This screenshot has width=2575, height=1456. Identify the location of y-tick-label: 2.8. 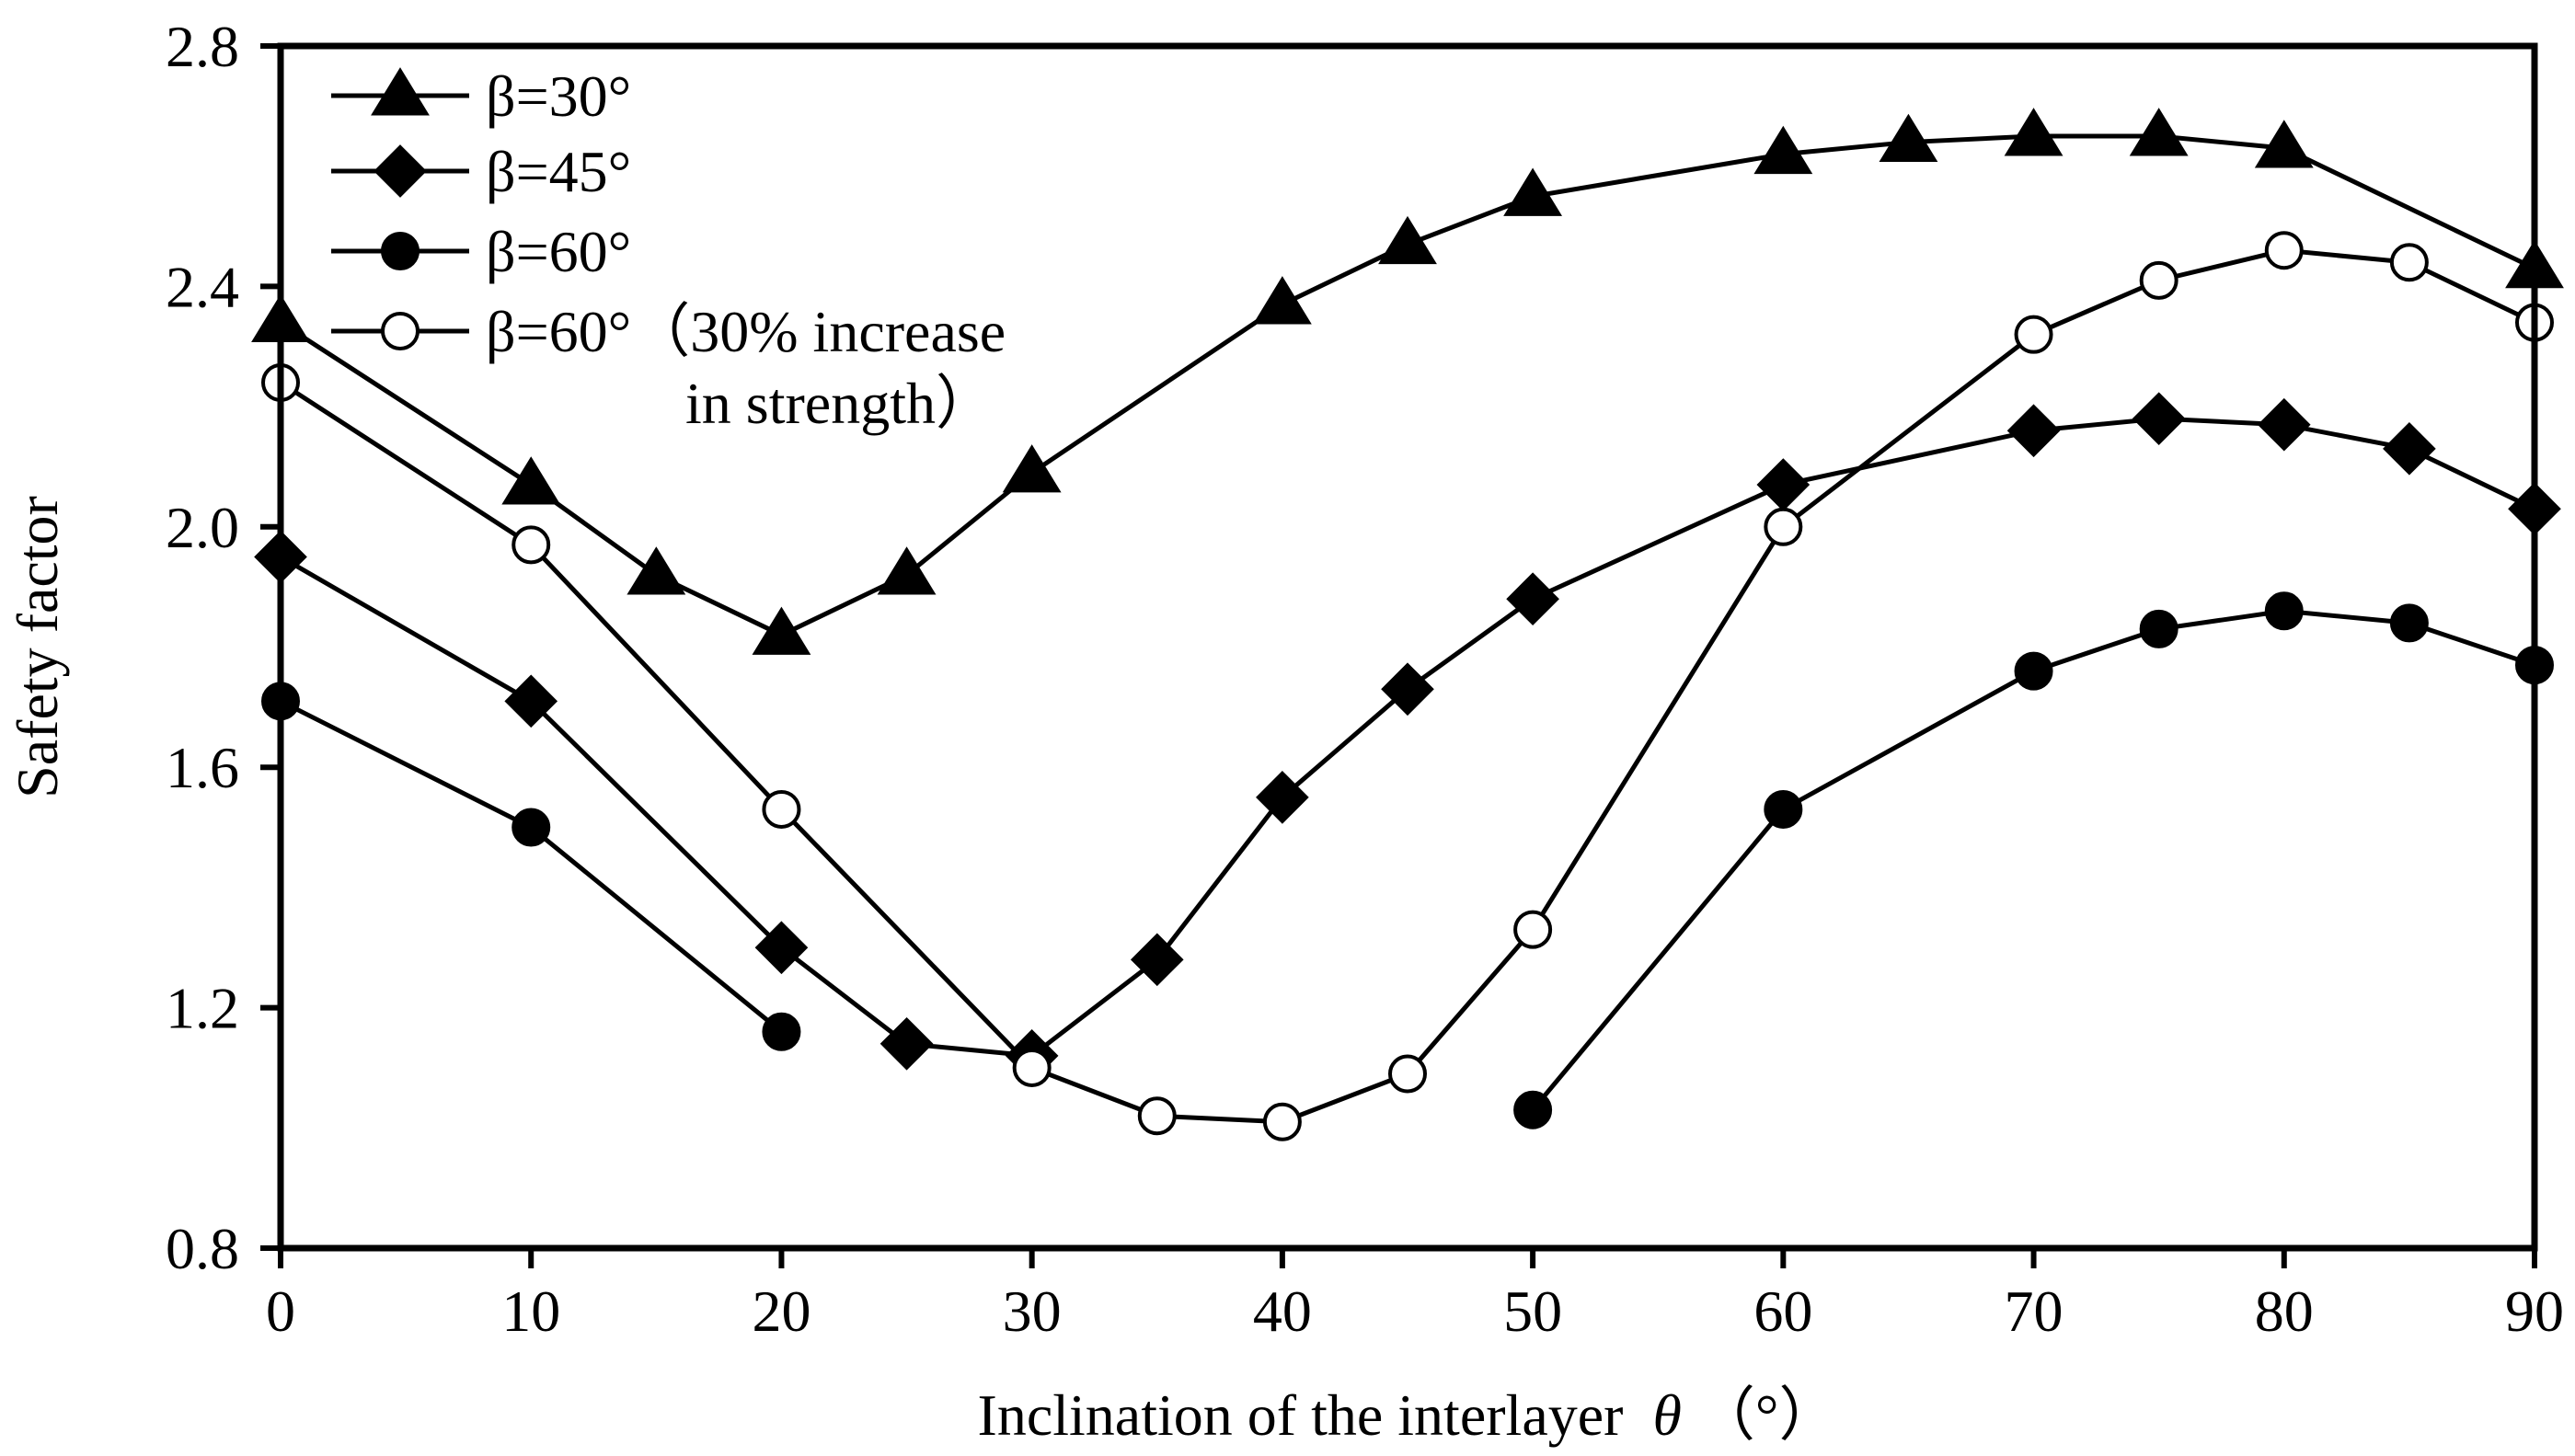
(202, 46).